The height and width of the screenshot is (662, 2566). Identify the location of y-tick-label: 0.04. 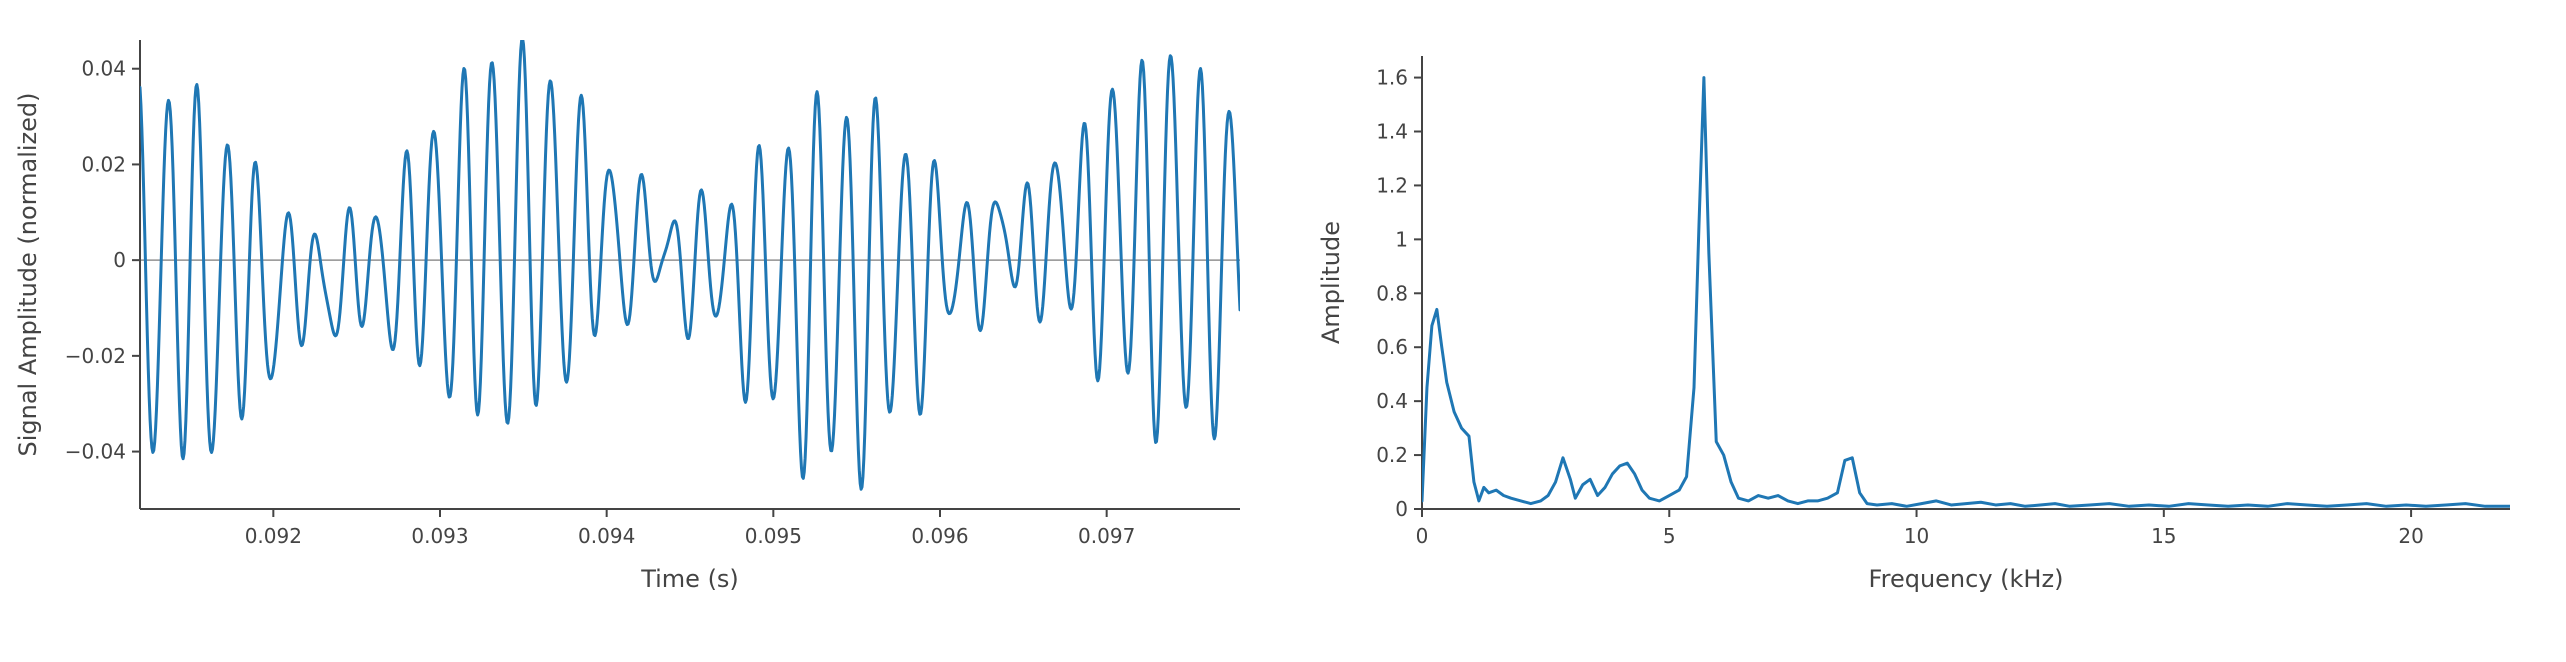
(103, 69).